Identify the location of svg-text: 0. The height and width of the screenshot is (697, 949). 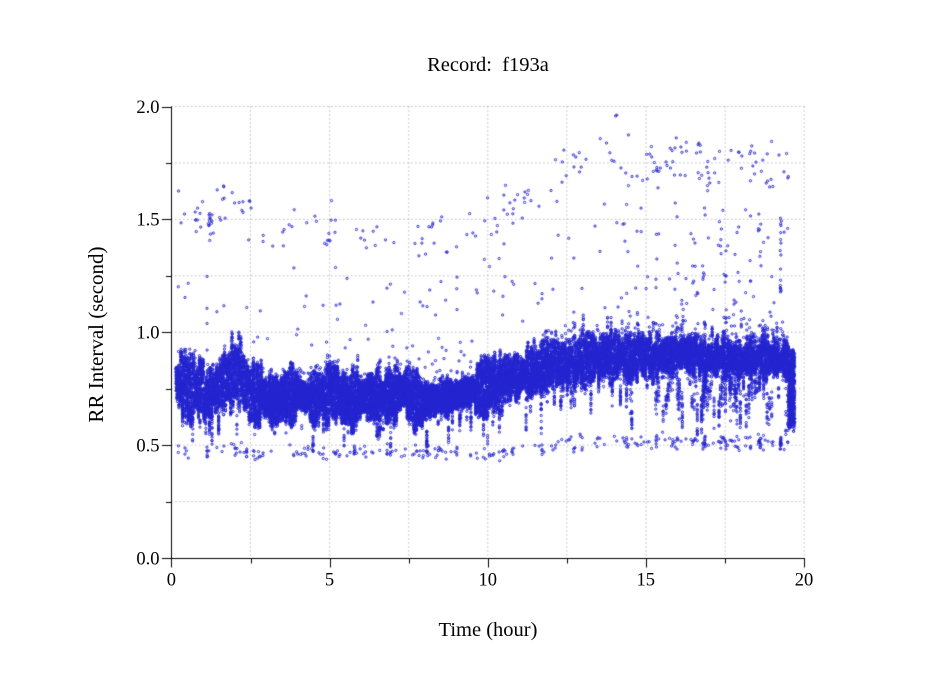
(171, 581).